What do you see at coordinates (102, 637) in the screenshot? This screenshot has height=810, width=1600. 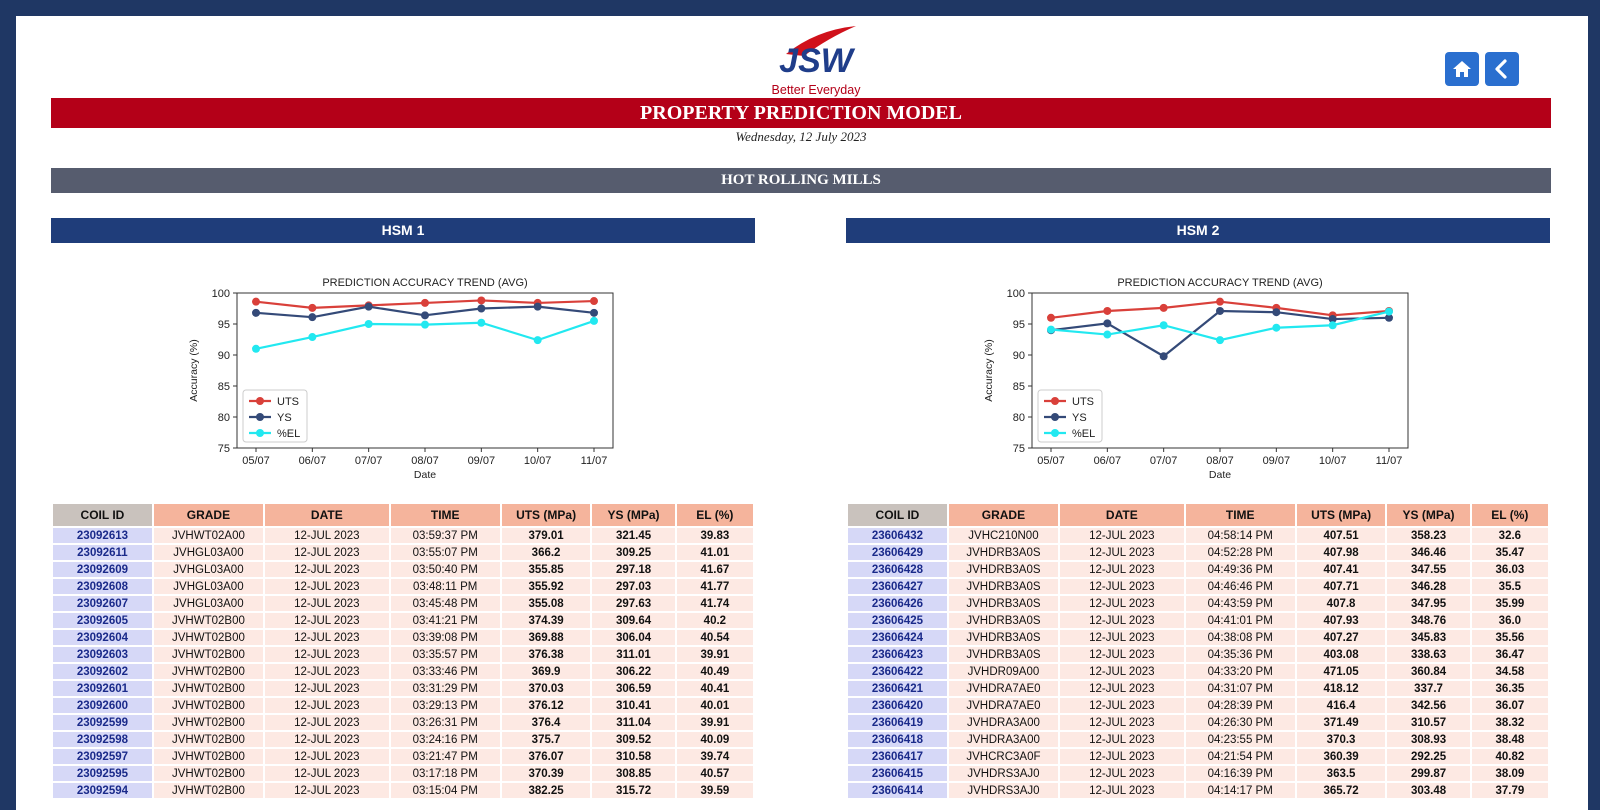 I see `coil-id-cell: 23092604` at bounding box center [102, 637].